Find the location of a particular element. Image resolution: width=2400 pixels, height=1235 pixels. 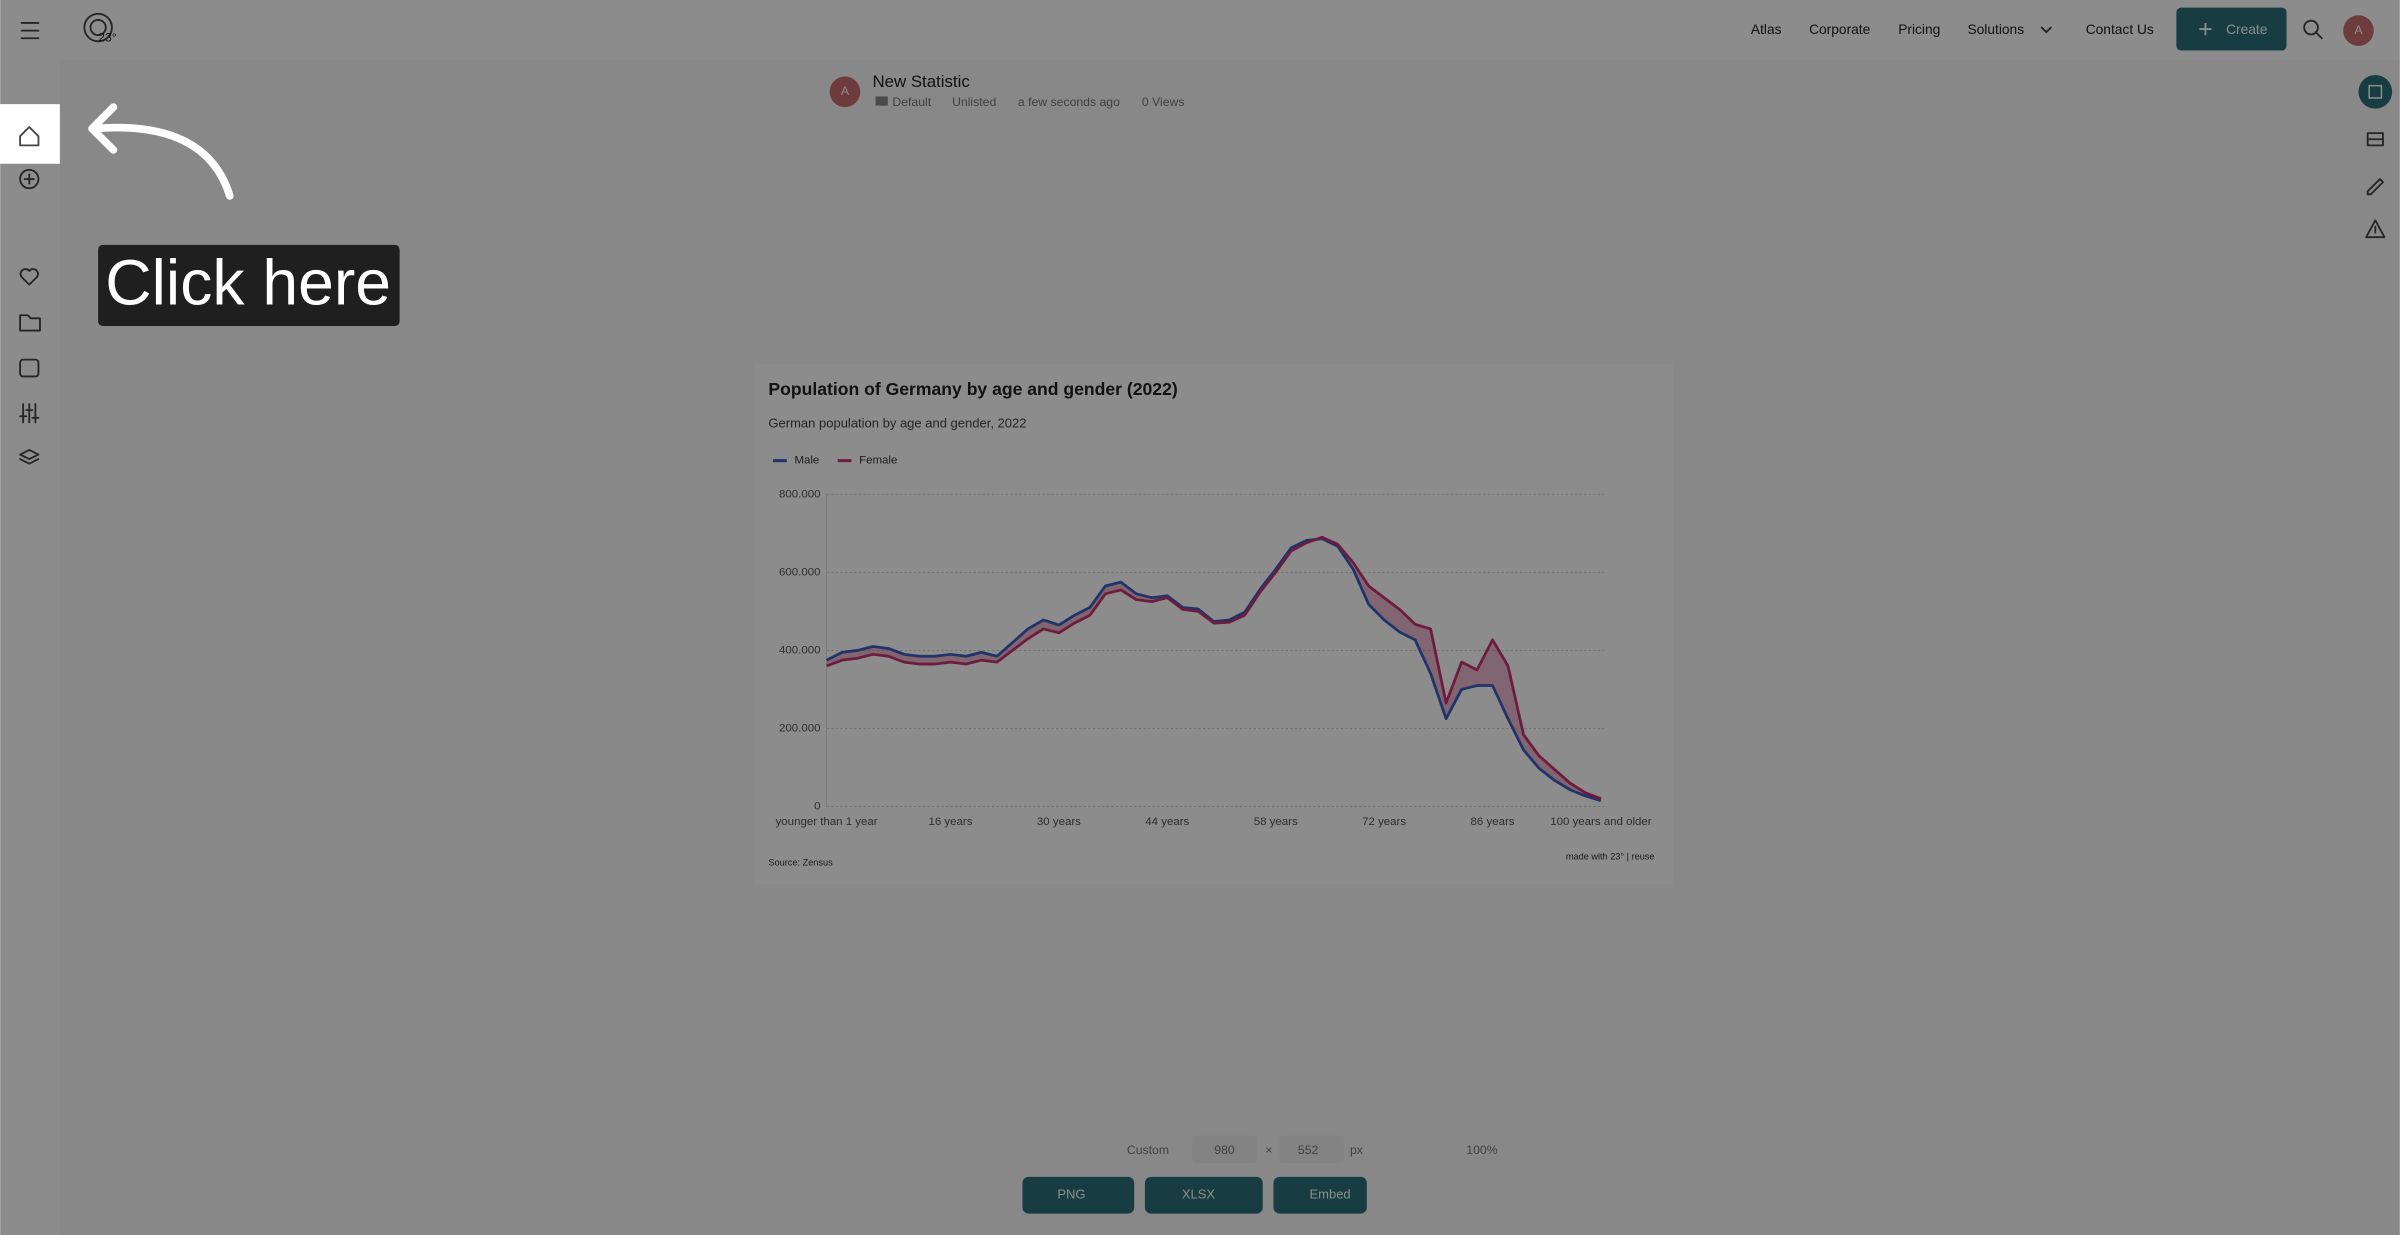

search-icon is located at coordinates (2313, 29).